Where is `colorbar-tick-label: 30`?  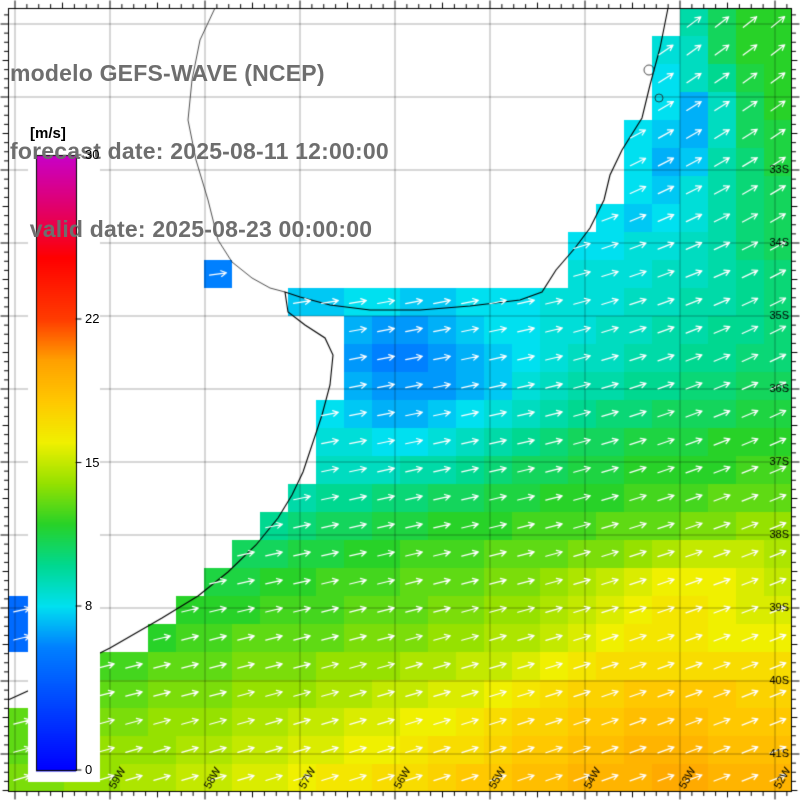 colorbar-tick-label: 30 is located at coordinates (92, 154).